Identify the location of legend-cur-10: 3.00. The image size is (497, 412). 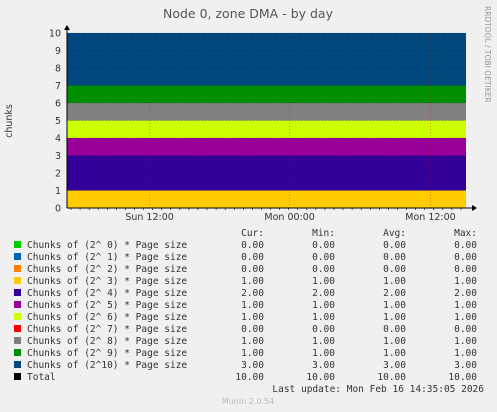
(252, 365).